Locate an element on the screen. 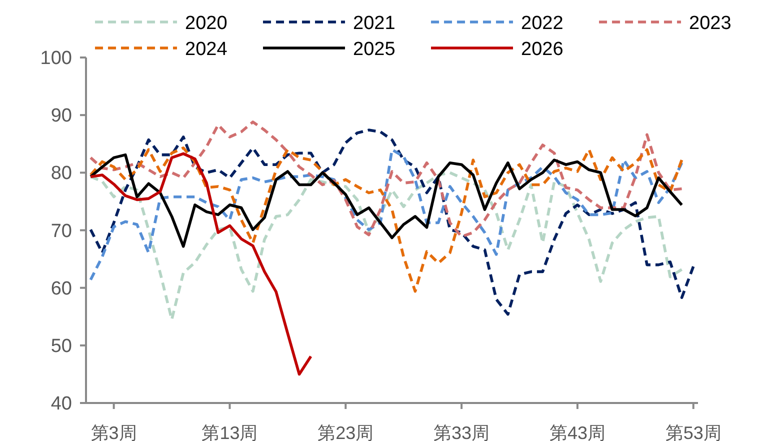  y-tick-label: 50 is located at coordinates (61, 346).